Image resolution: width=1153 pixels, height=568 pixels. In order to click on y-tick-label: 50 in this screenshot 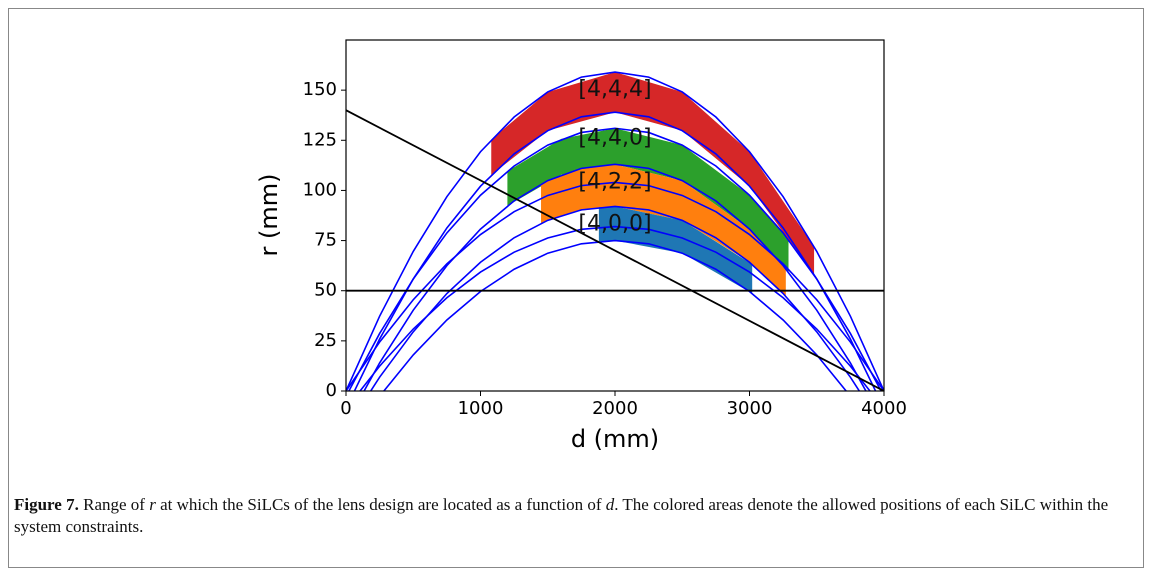, I will do `click(325, 290)`.